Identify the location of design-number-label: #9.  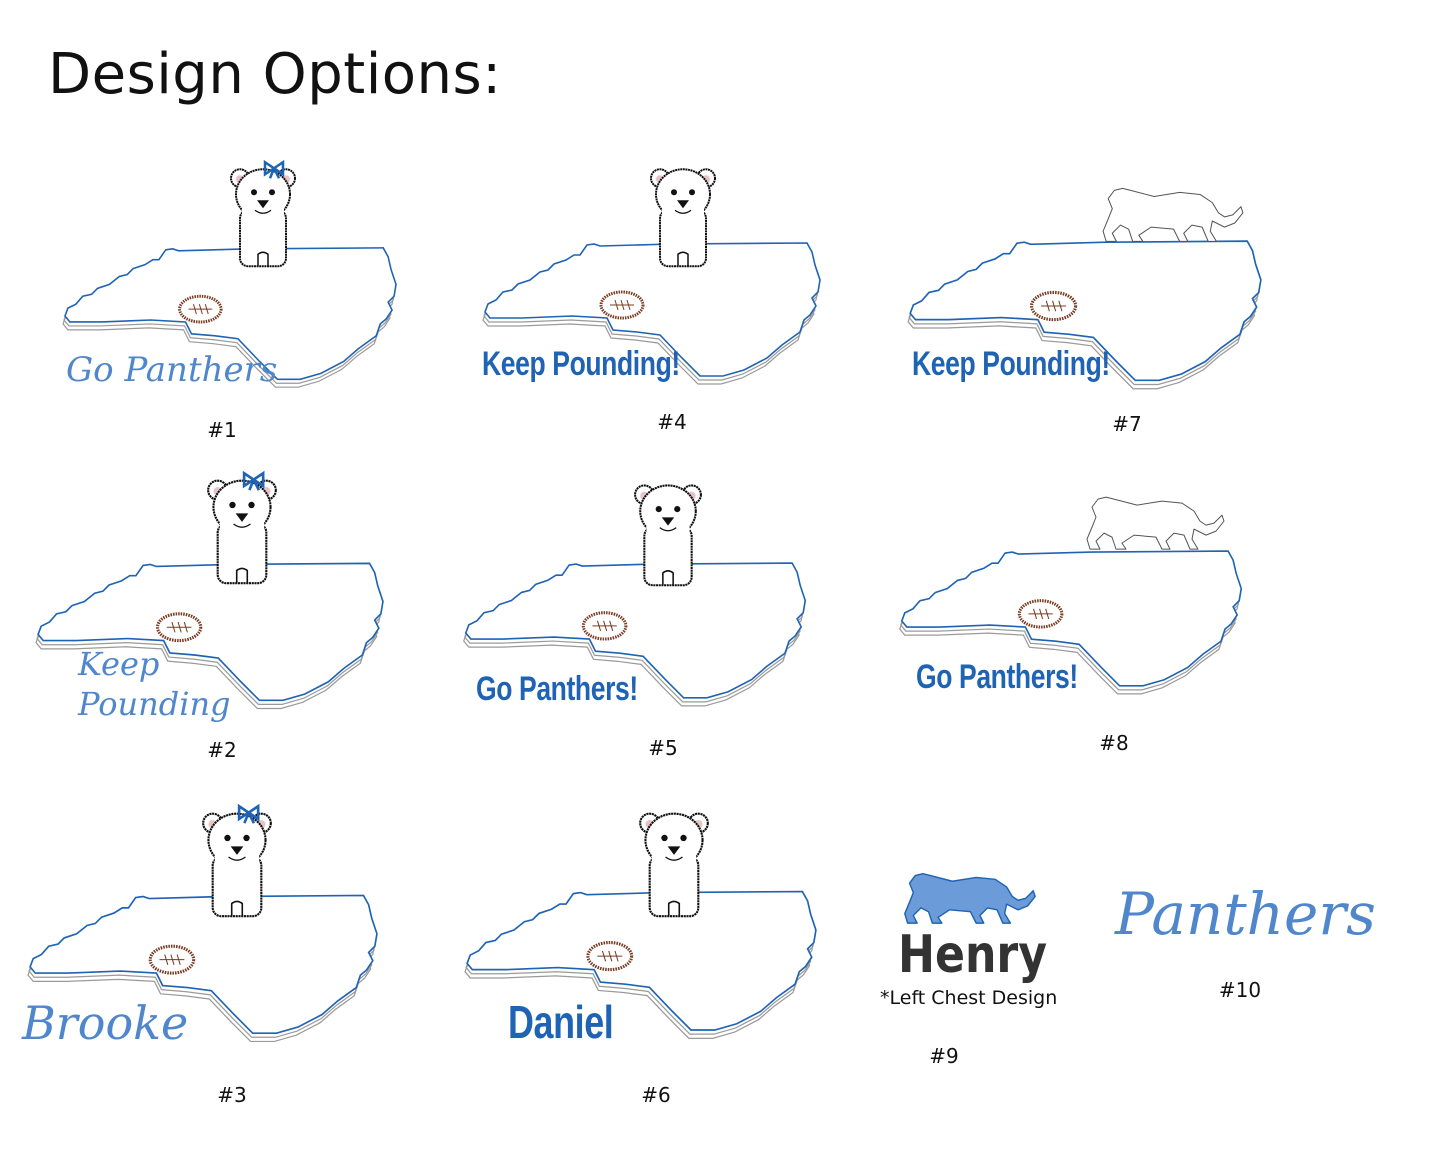
(944, 1056).